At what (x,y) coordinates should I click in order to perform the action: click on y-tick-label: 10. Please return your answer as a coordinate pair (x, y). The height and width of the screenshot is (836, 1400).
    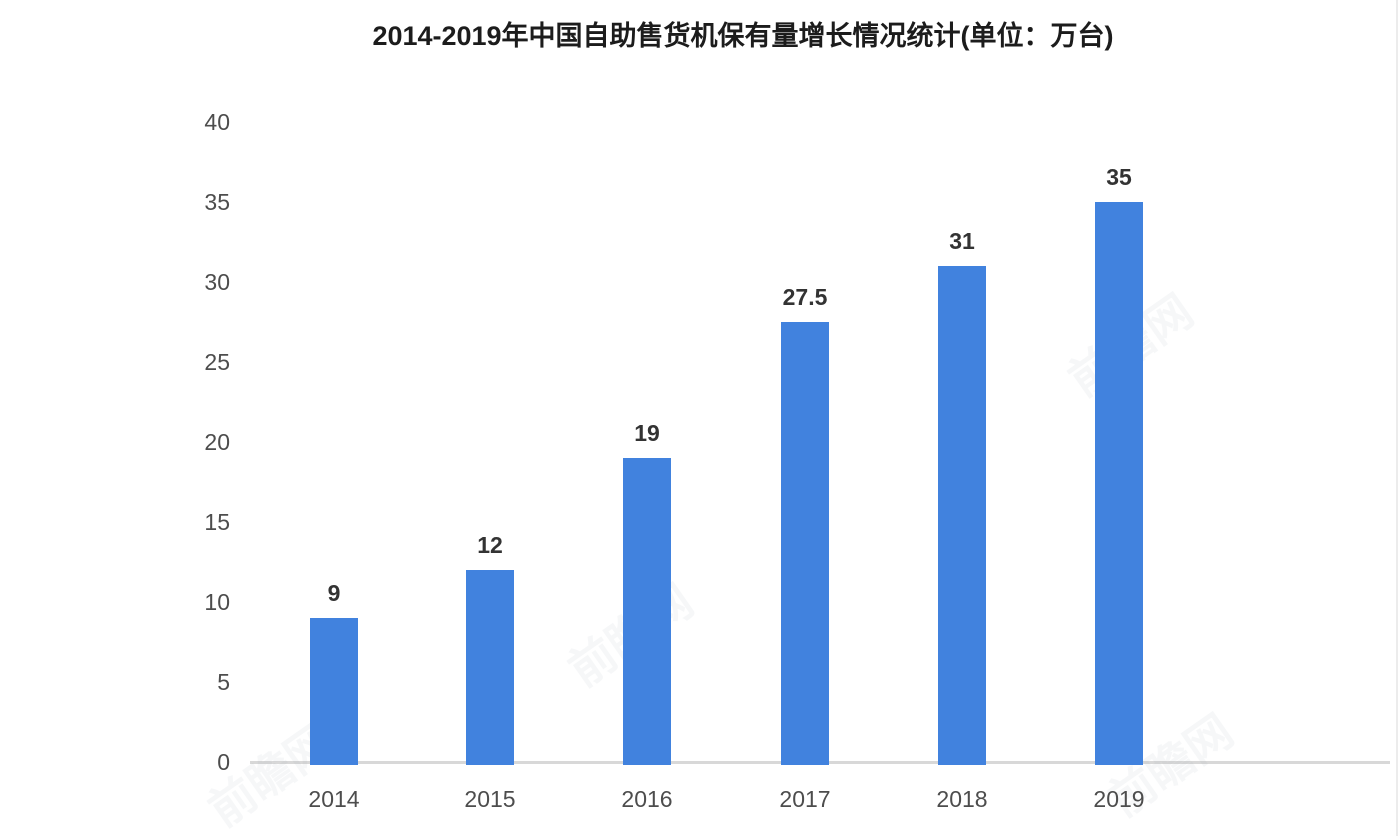
    Looking at the image, I should click on (217, 602).